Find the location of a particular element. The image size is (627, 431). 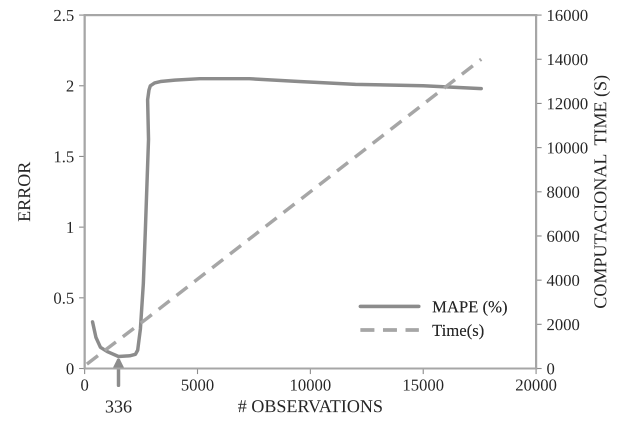

y2-tick-label: 14000 is located at coordinates (568, 60).